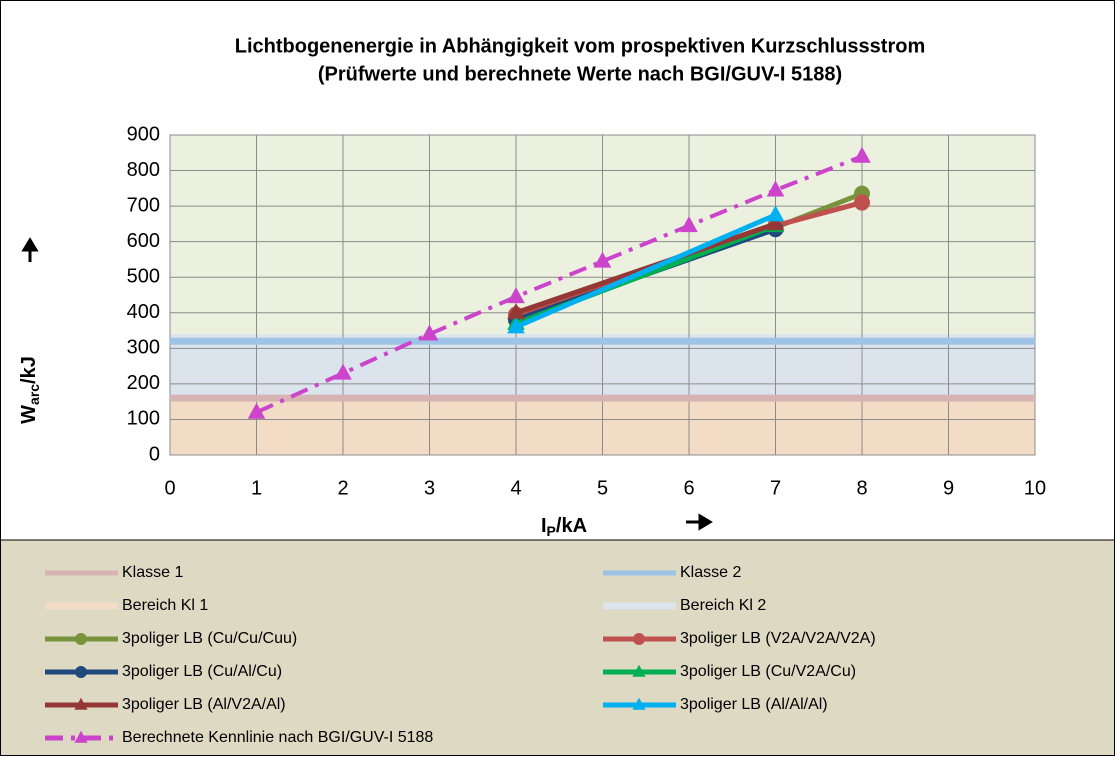 The image size is (1115, 761). I want to click on y-tick-label: 500, so click(143, 277).